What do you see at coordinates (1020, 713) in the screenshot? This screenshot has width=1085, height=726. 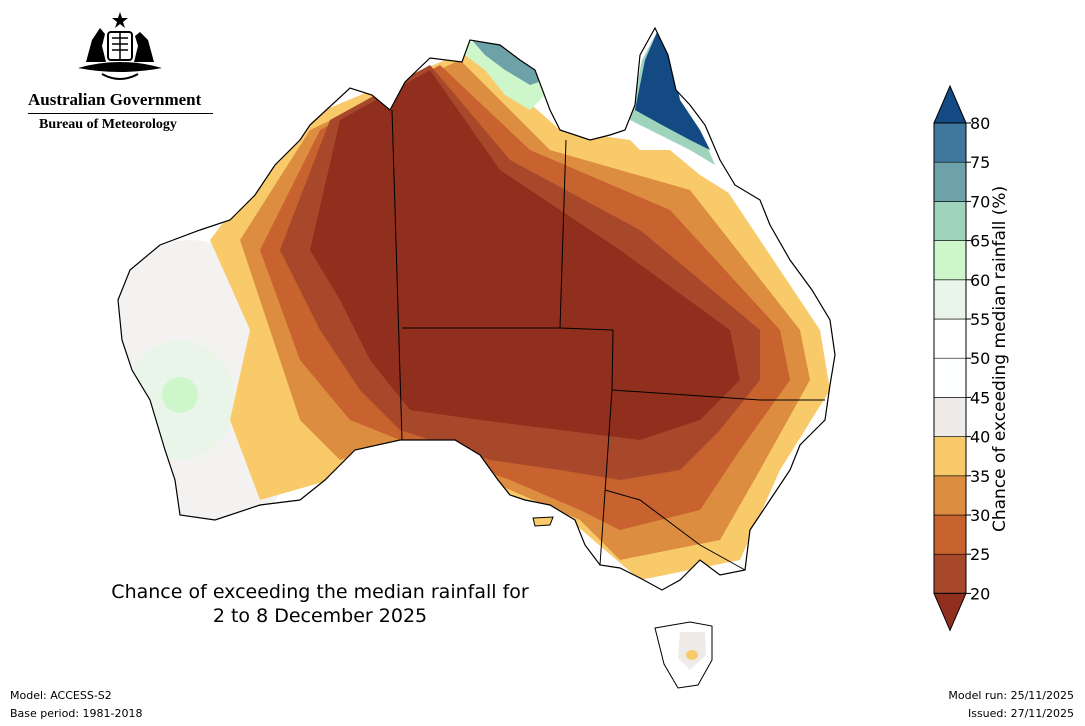 I see `issued-date: Issued: 27/11/2025` at bounding box center [1020, 713].